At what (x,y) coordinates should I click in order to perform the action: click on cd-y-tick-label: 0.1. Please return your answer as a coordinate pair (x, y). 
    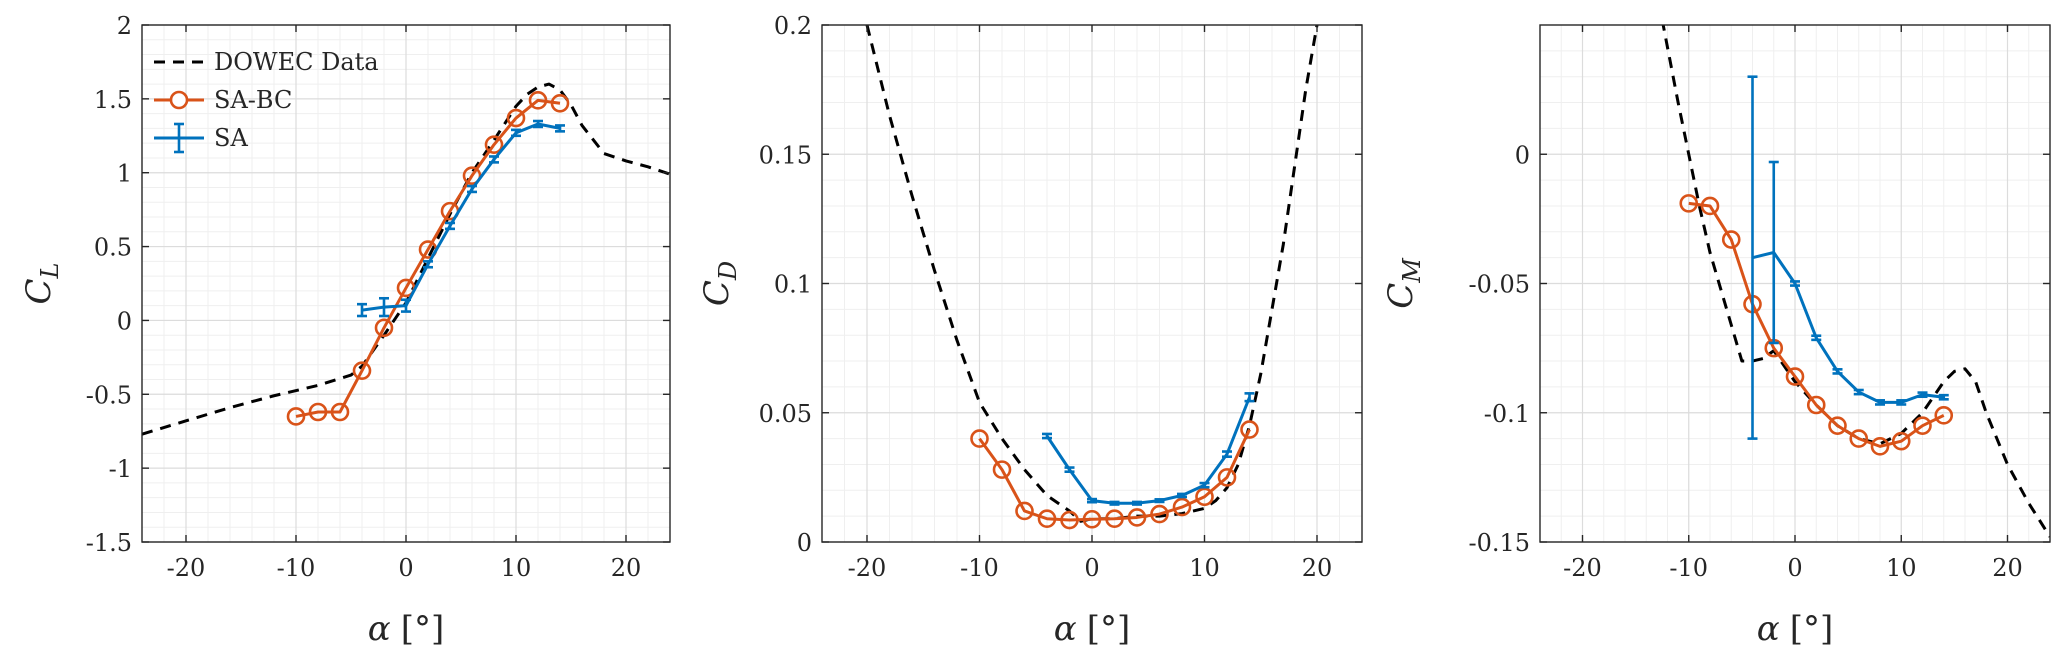
    Looking at the image, I should click on (793, 285).